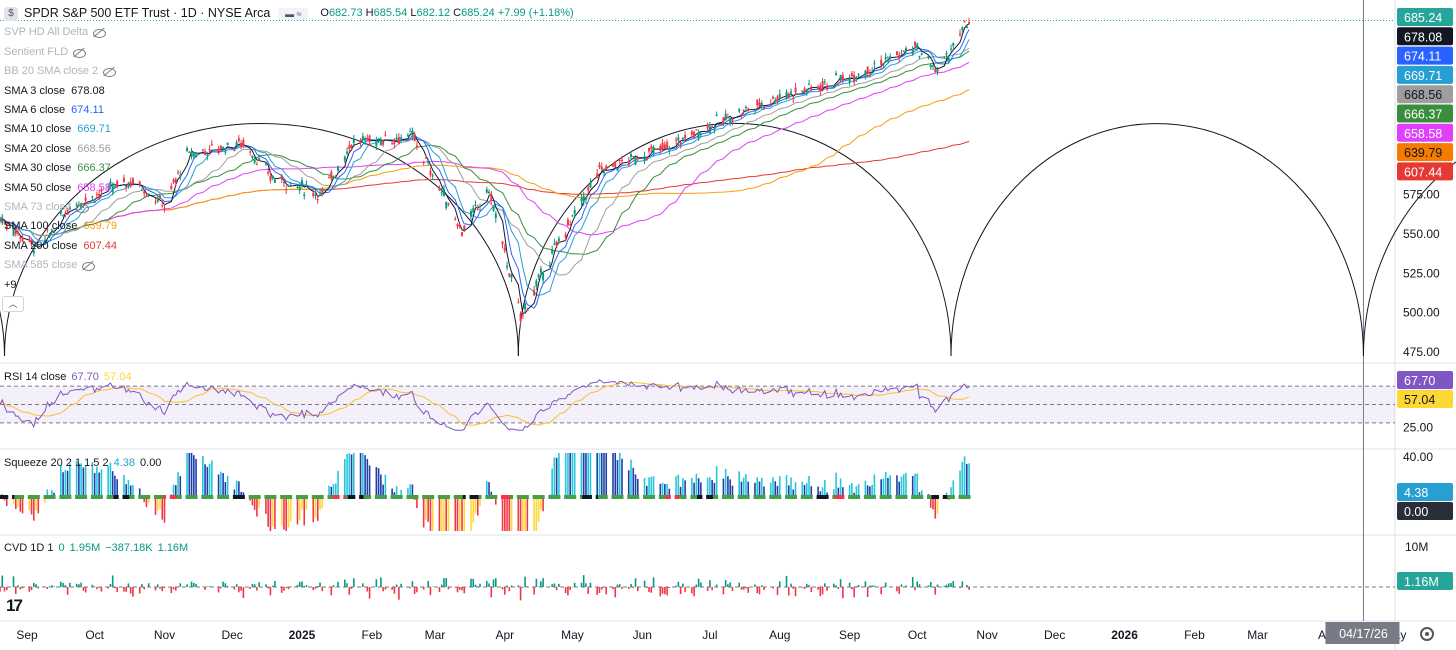  What do you see at coordinates (38, 187) in the screenshot?
I see `indicator-label: SMA 50 close` at bounding box center [38, 187].